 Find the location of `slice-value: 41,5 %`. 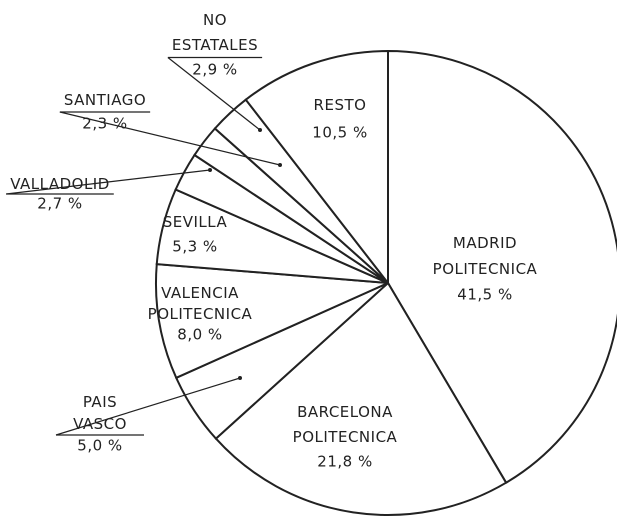

slice-value: 41,5 % is located at coordinates (484, 295).